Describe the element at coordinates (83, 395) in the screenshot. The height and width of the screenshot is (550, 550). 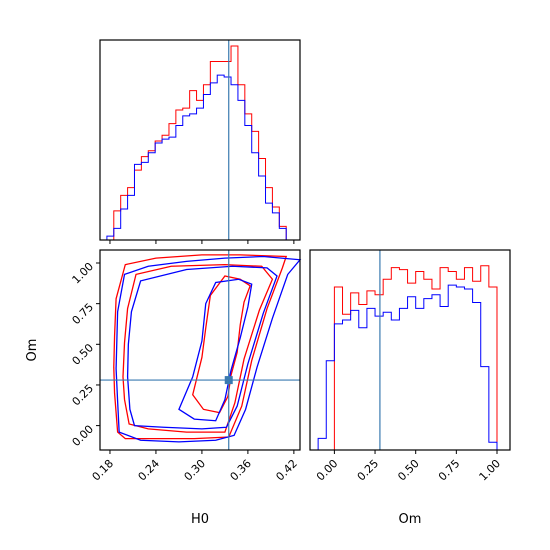
I see `joint-y-tick-label-1: 0.25` at that location.